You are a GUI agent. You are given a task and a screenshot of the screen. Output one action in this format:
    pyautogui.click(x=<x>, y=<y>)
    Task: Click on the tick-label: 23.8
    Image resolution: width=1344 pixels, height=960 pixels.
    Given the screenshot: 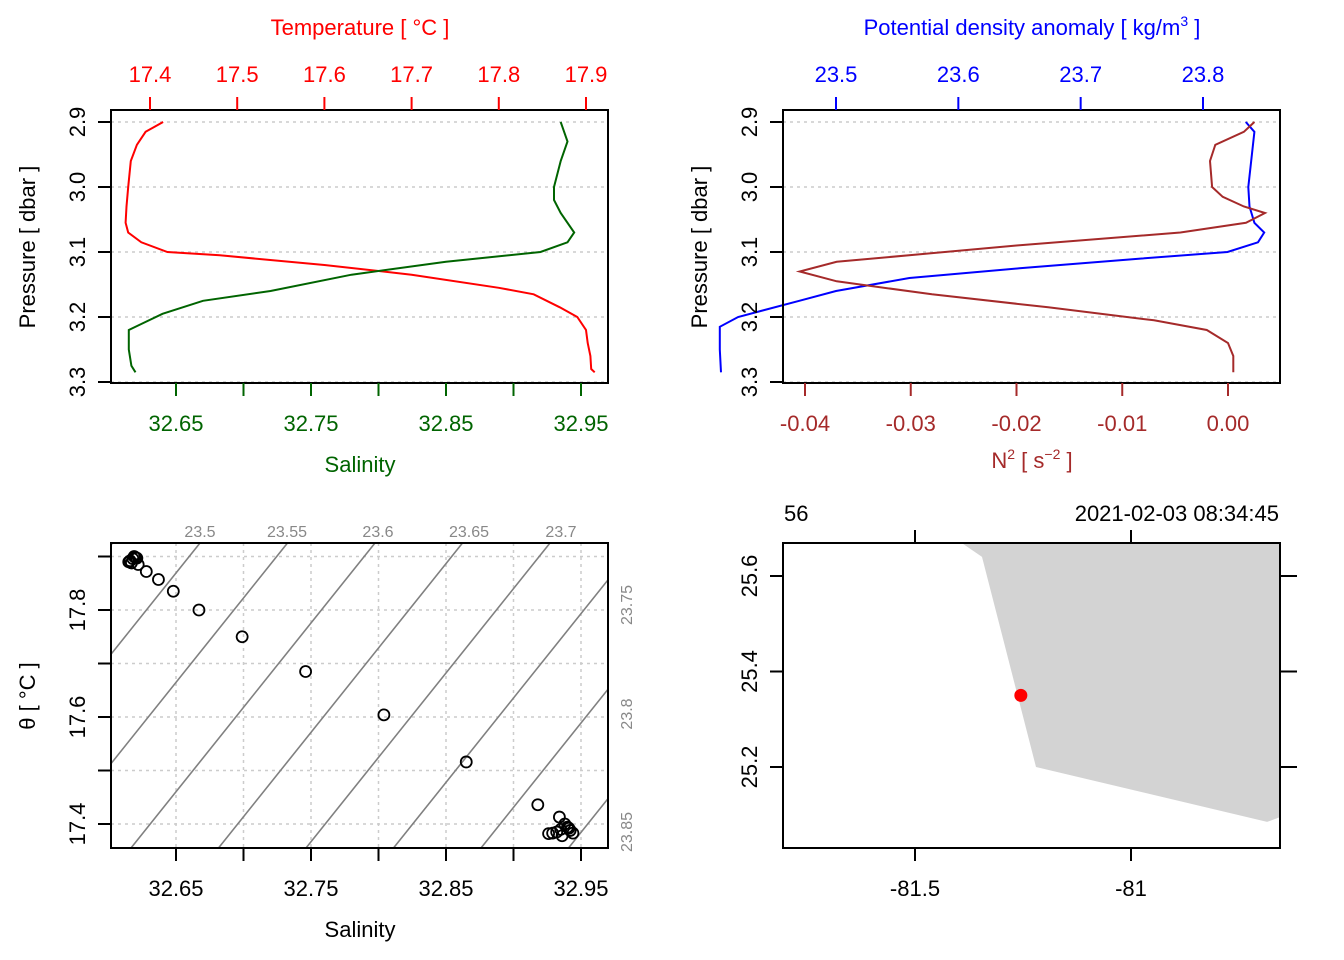 What is the action you would take?
    pyautogui.click(x=1203, y=74)
    